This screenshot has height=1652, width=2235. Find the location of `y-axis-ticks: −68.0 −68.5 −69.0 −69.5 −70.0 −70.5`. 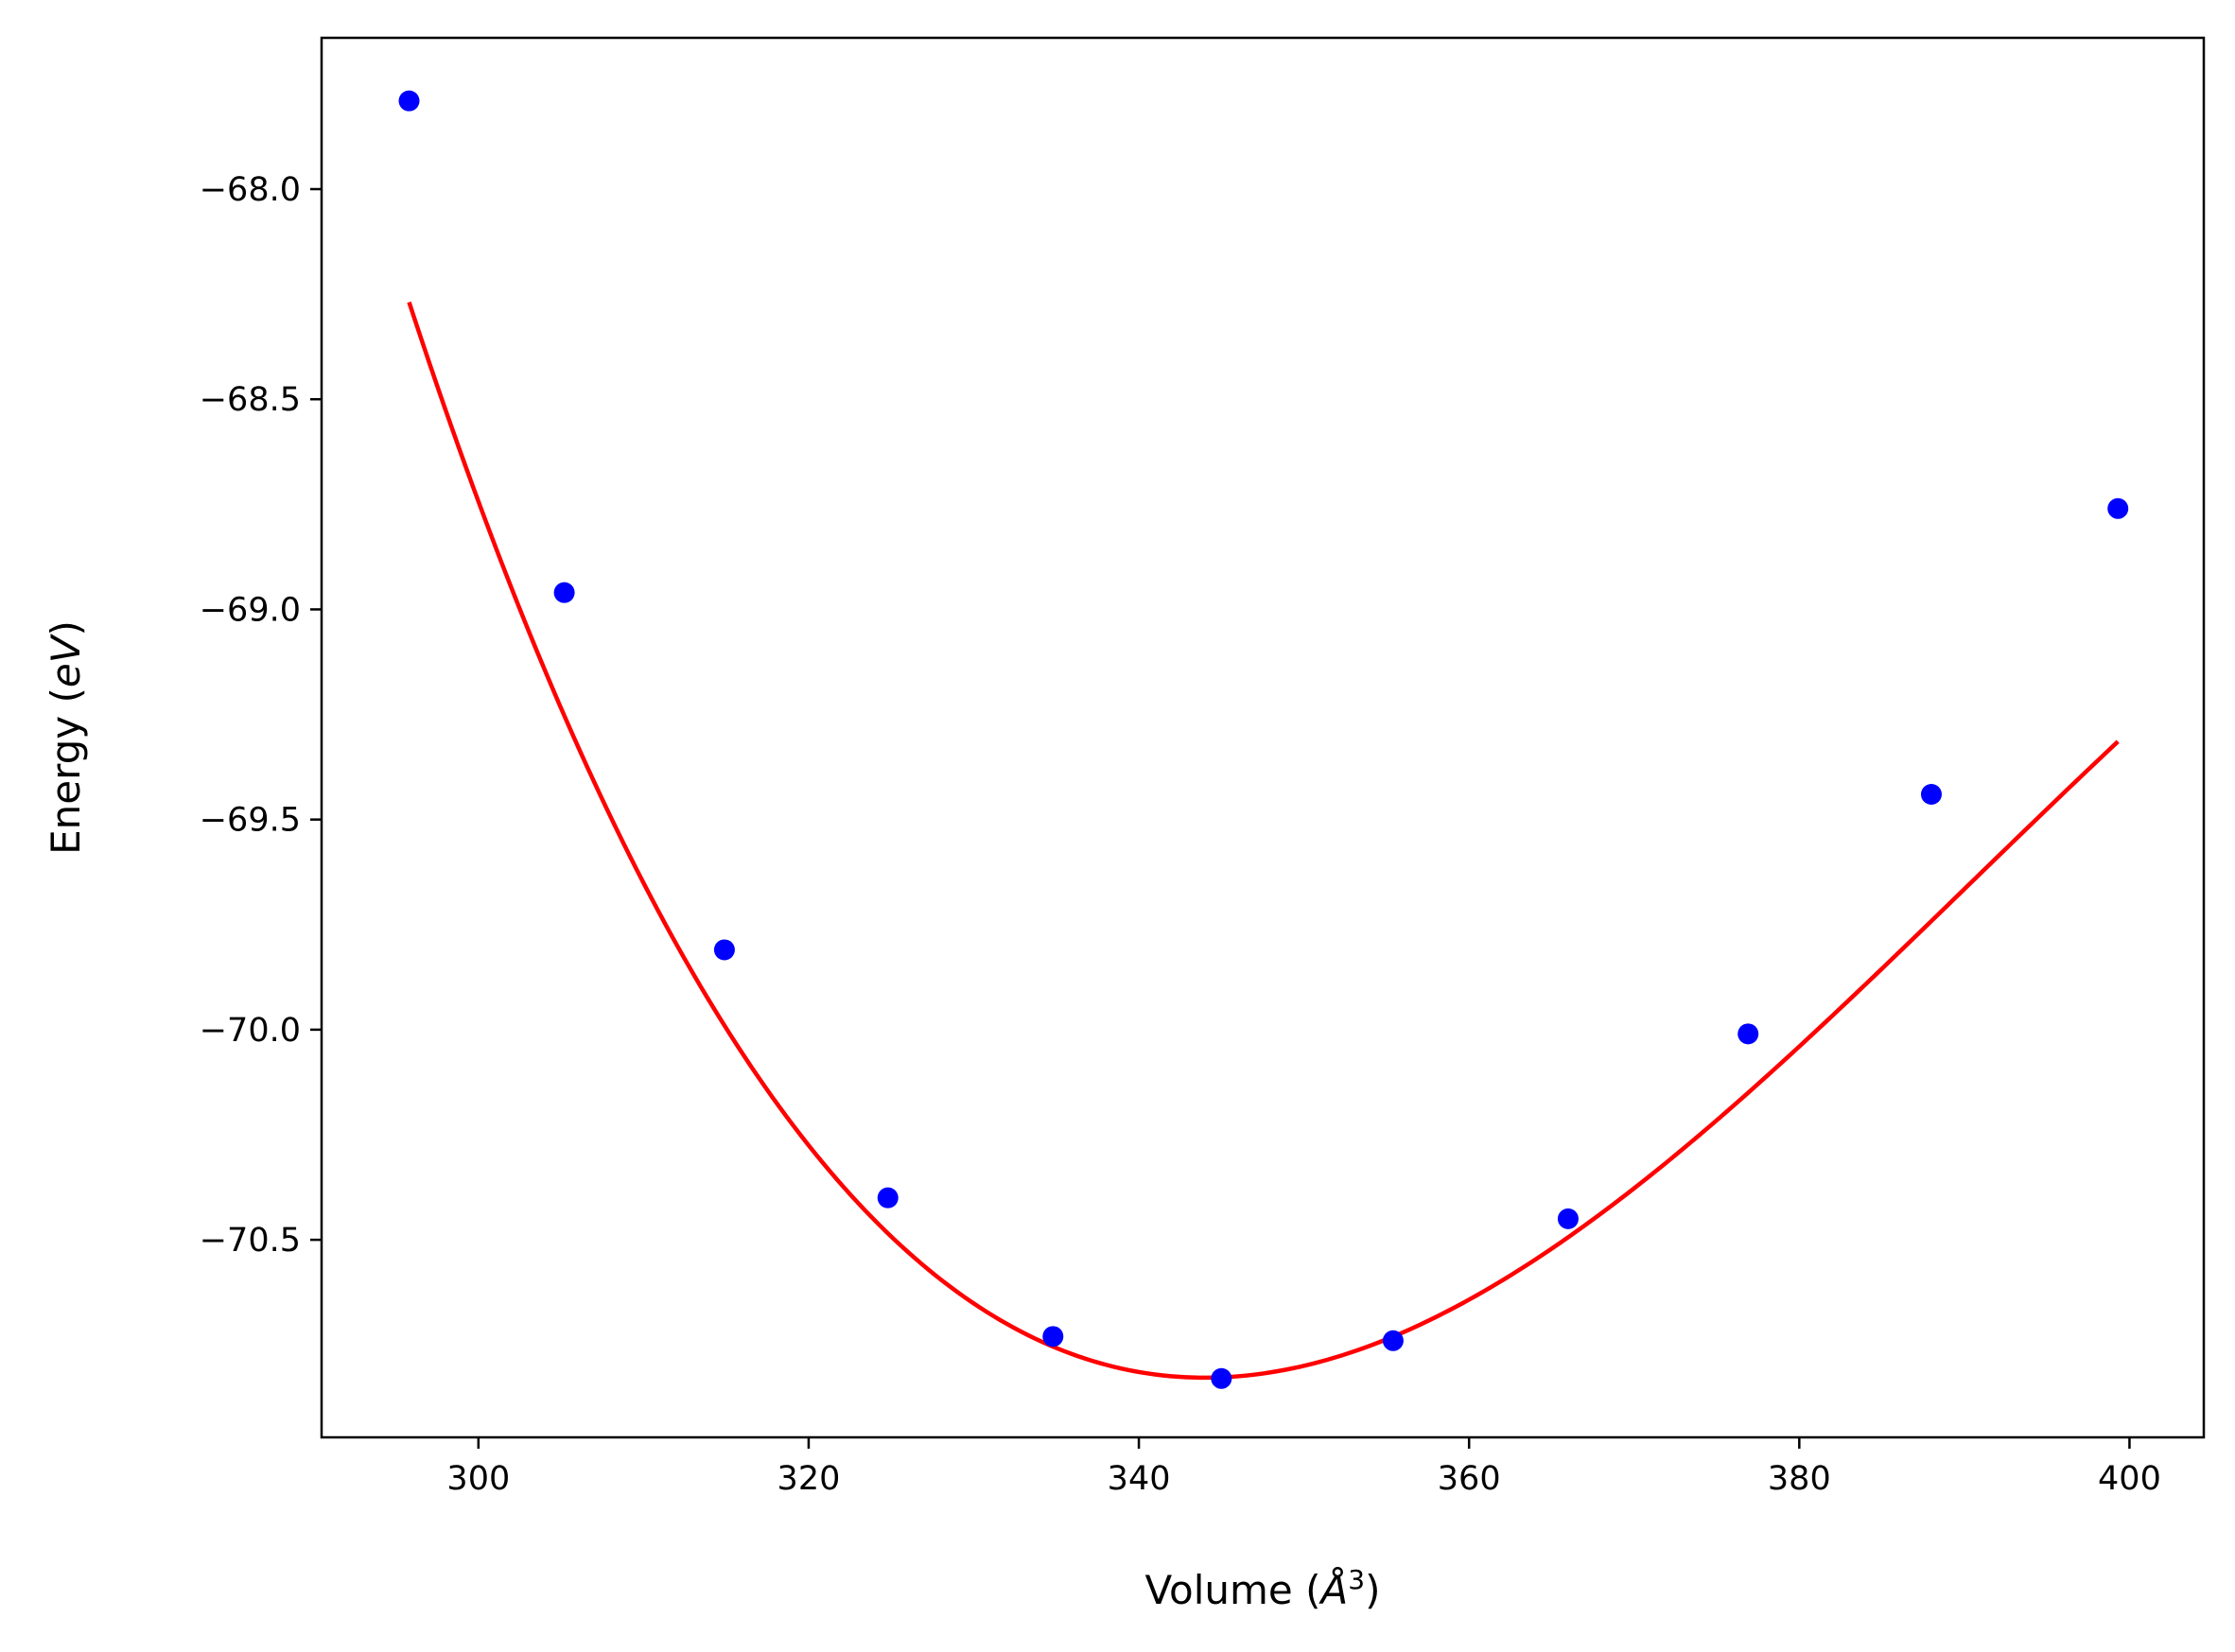

y-axis-ticks: −68.0 −68.5 −69.0 −69.5 −70.0 −70.5 is located at coordinates (261, 716).